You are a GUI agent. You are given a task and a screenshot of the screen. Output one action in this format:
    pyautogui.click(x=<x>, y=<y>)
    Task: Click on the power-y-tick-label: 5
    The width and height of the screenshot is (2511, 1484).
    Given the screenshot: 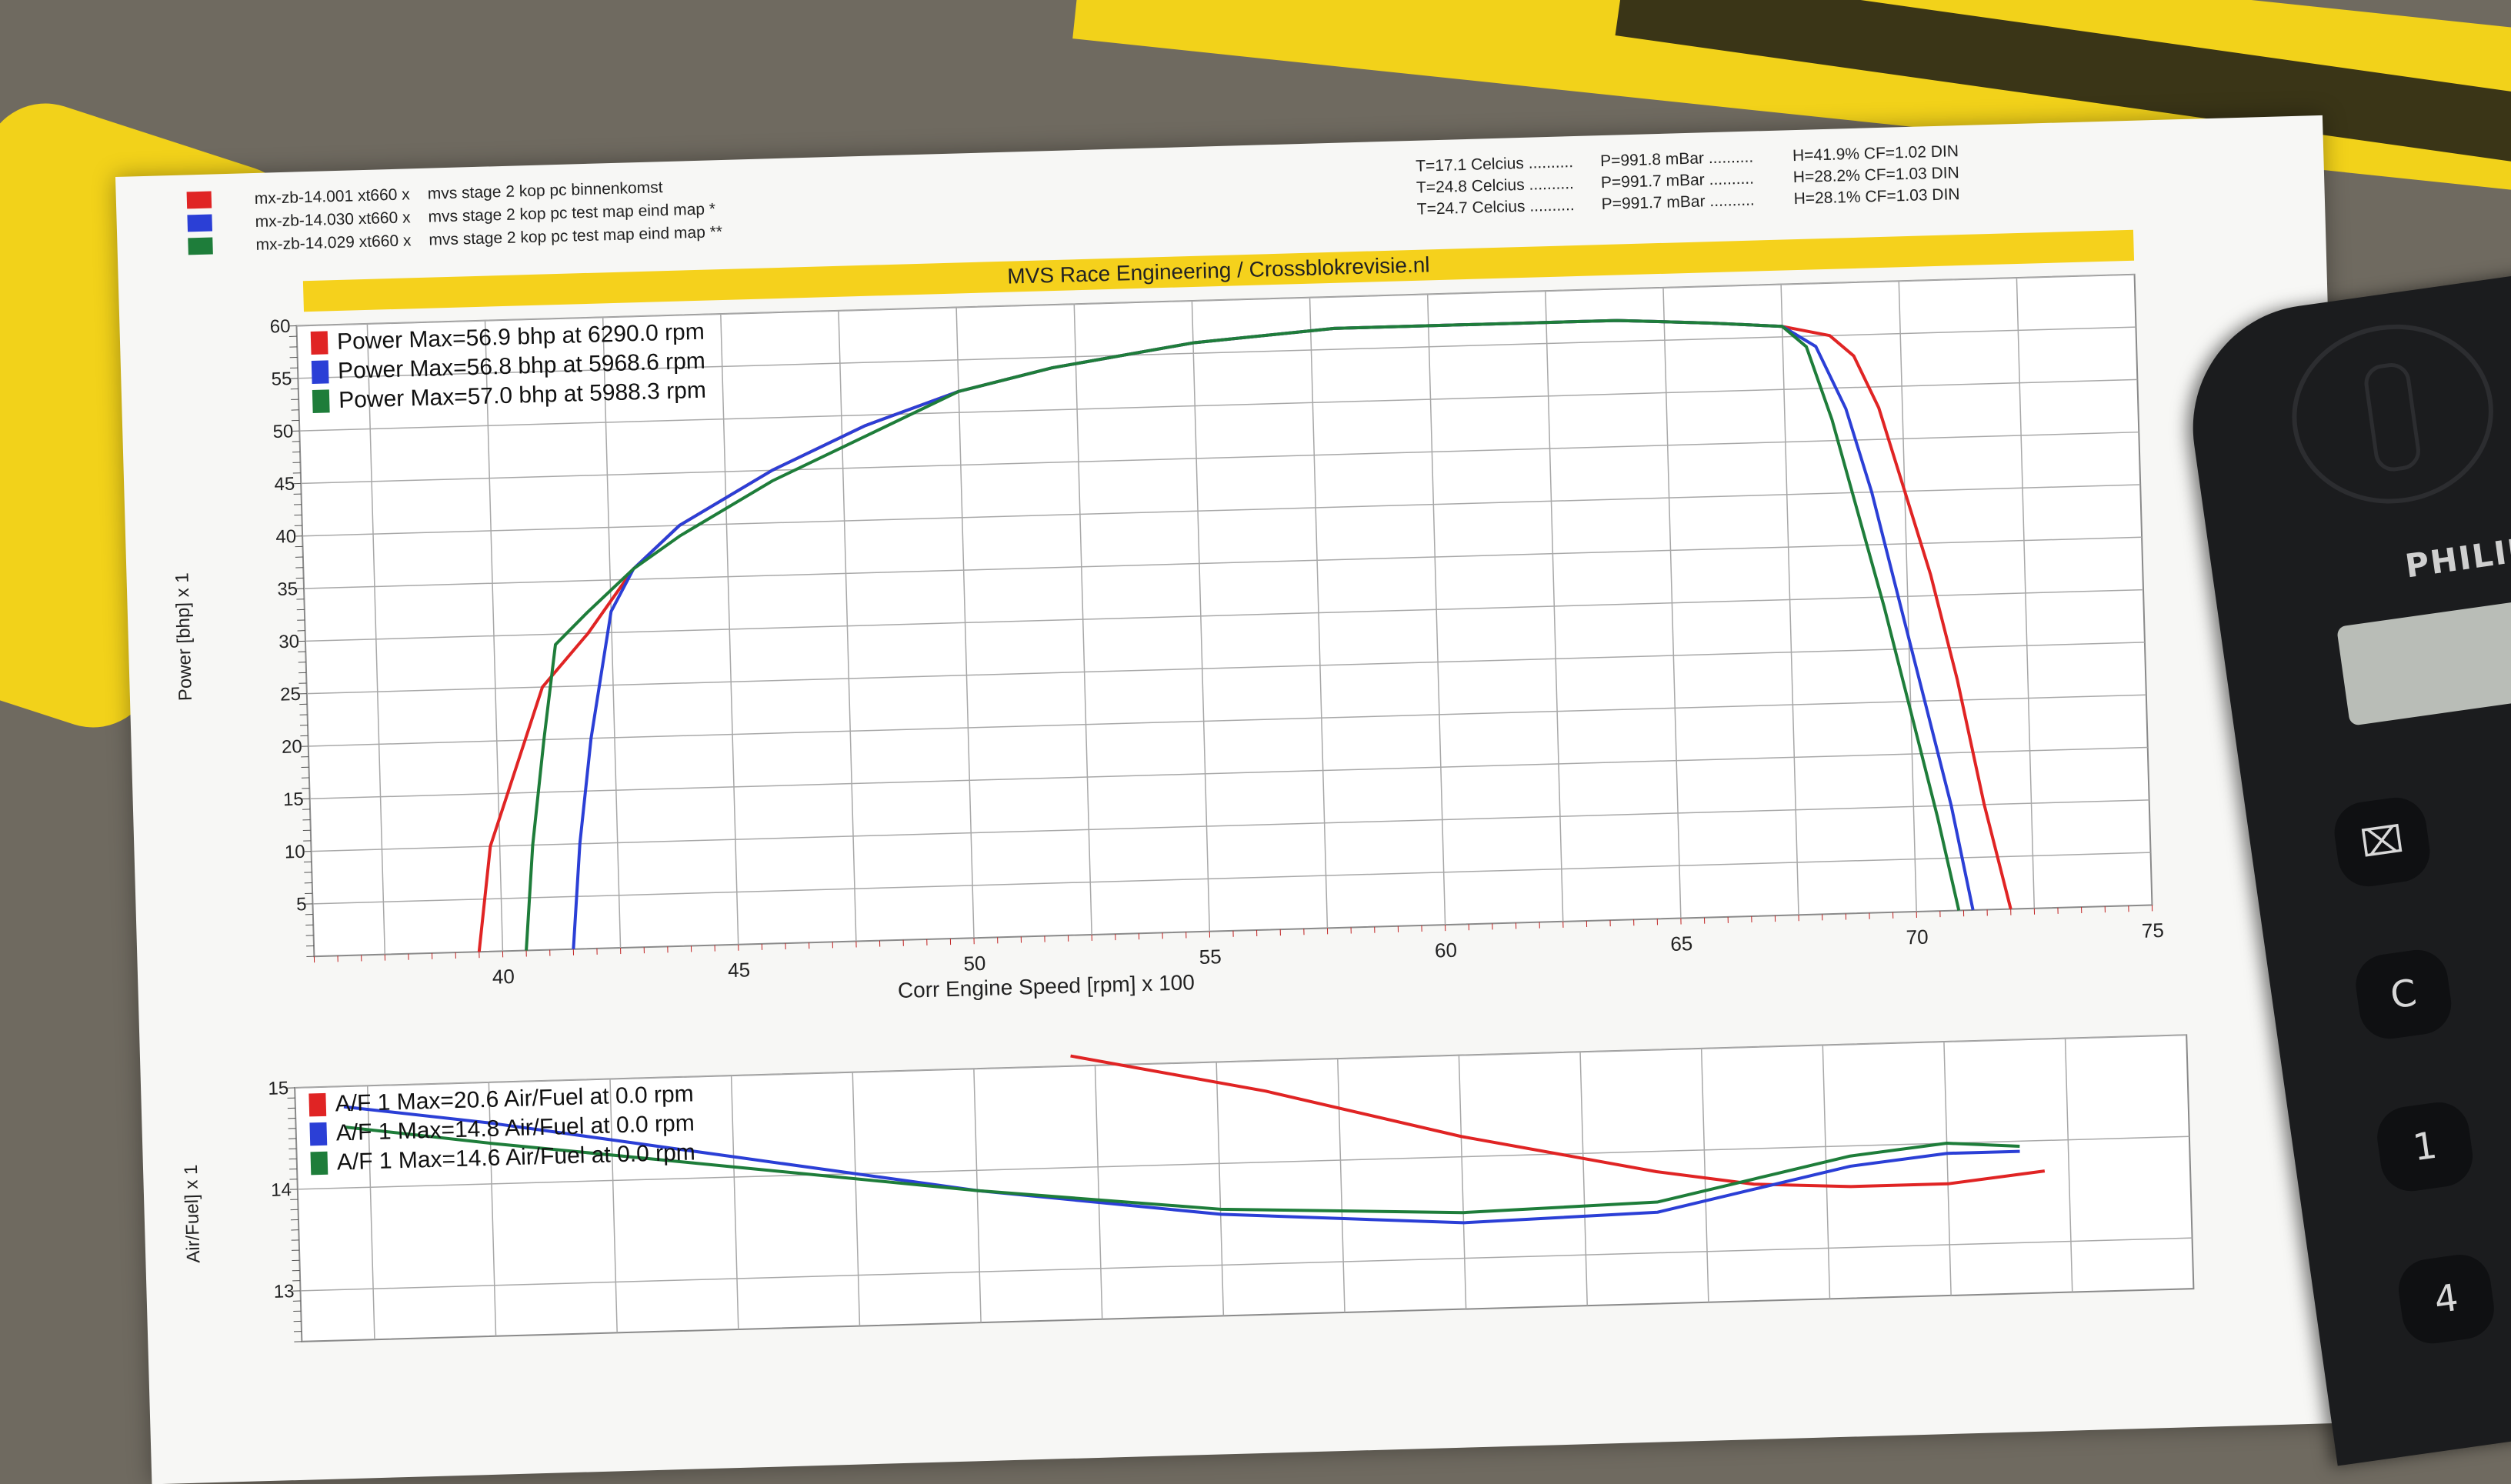 What is the action you would take?
    pyautogui.click(x=301, y=905)
    